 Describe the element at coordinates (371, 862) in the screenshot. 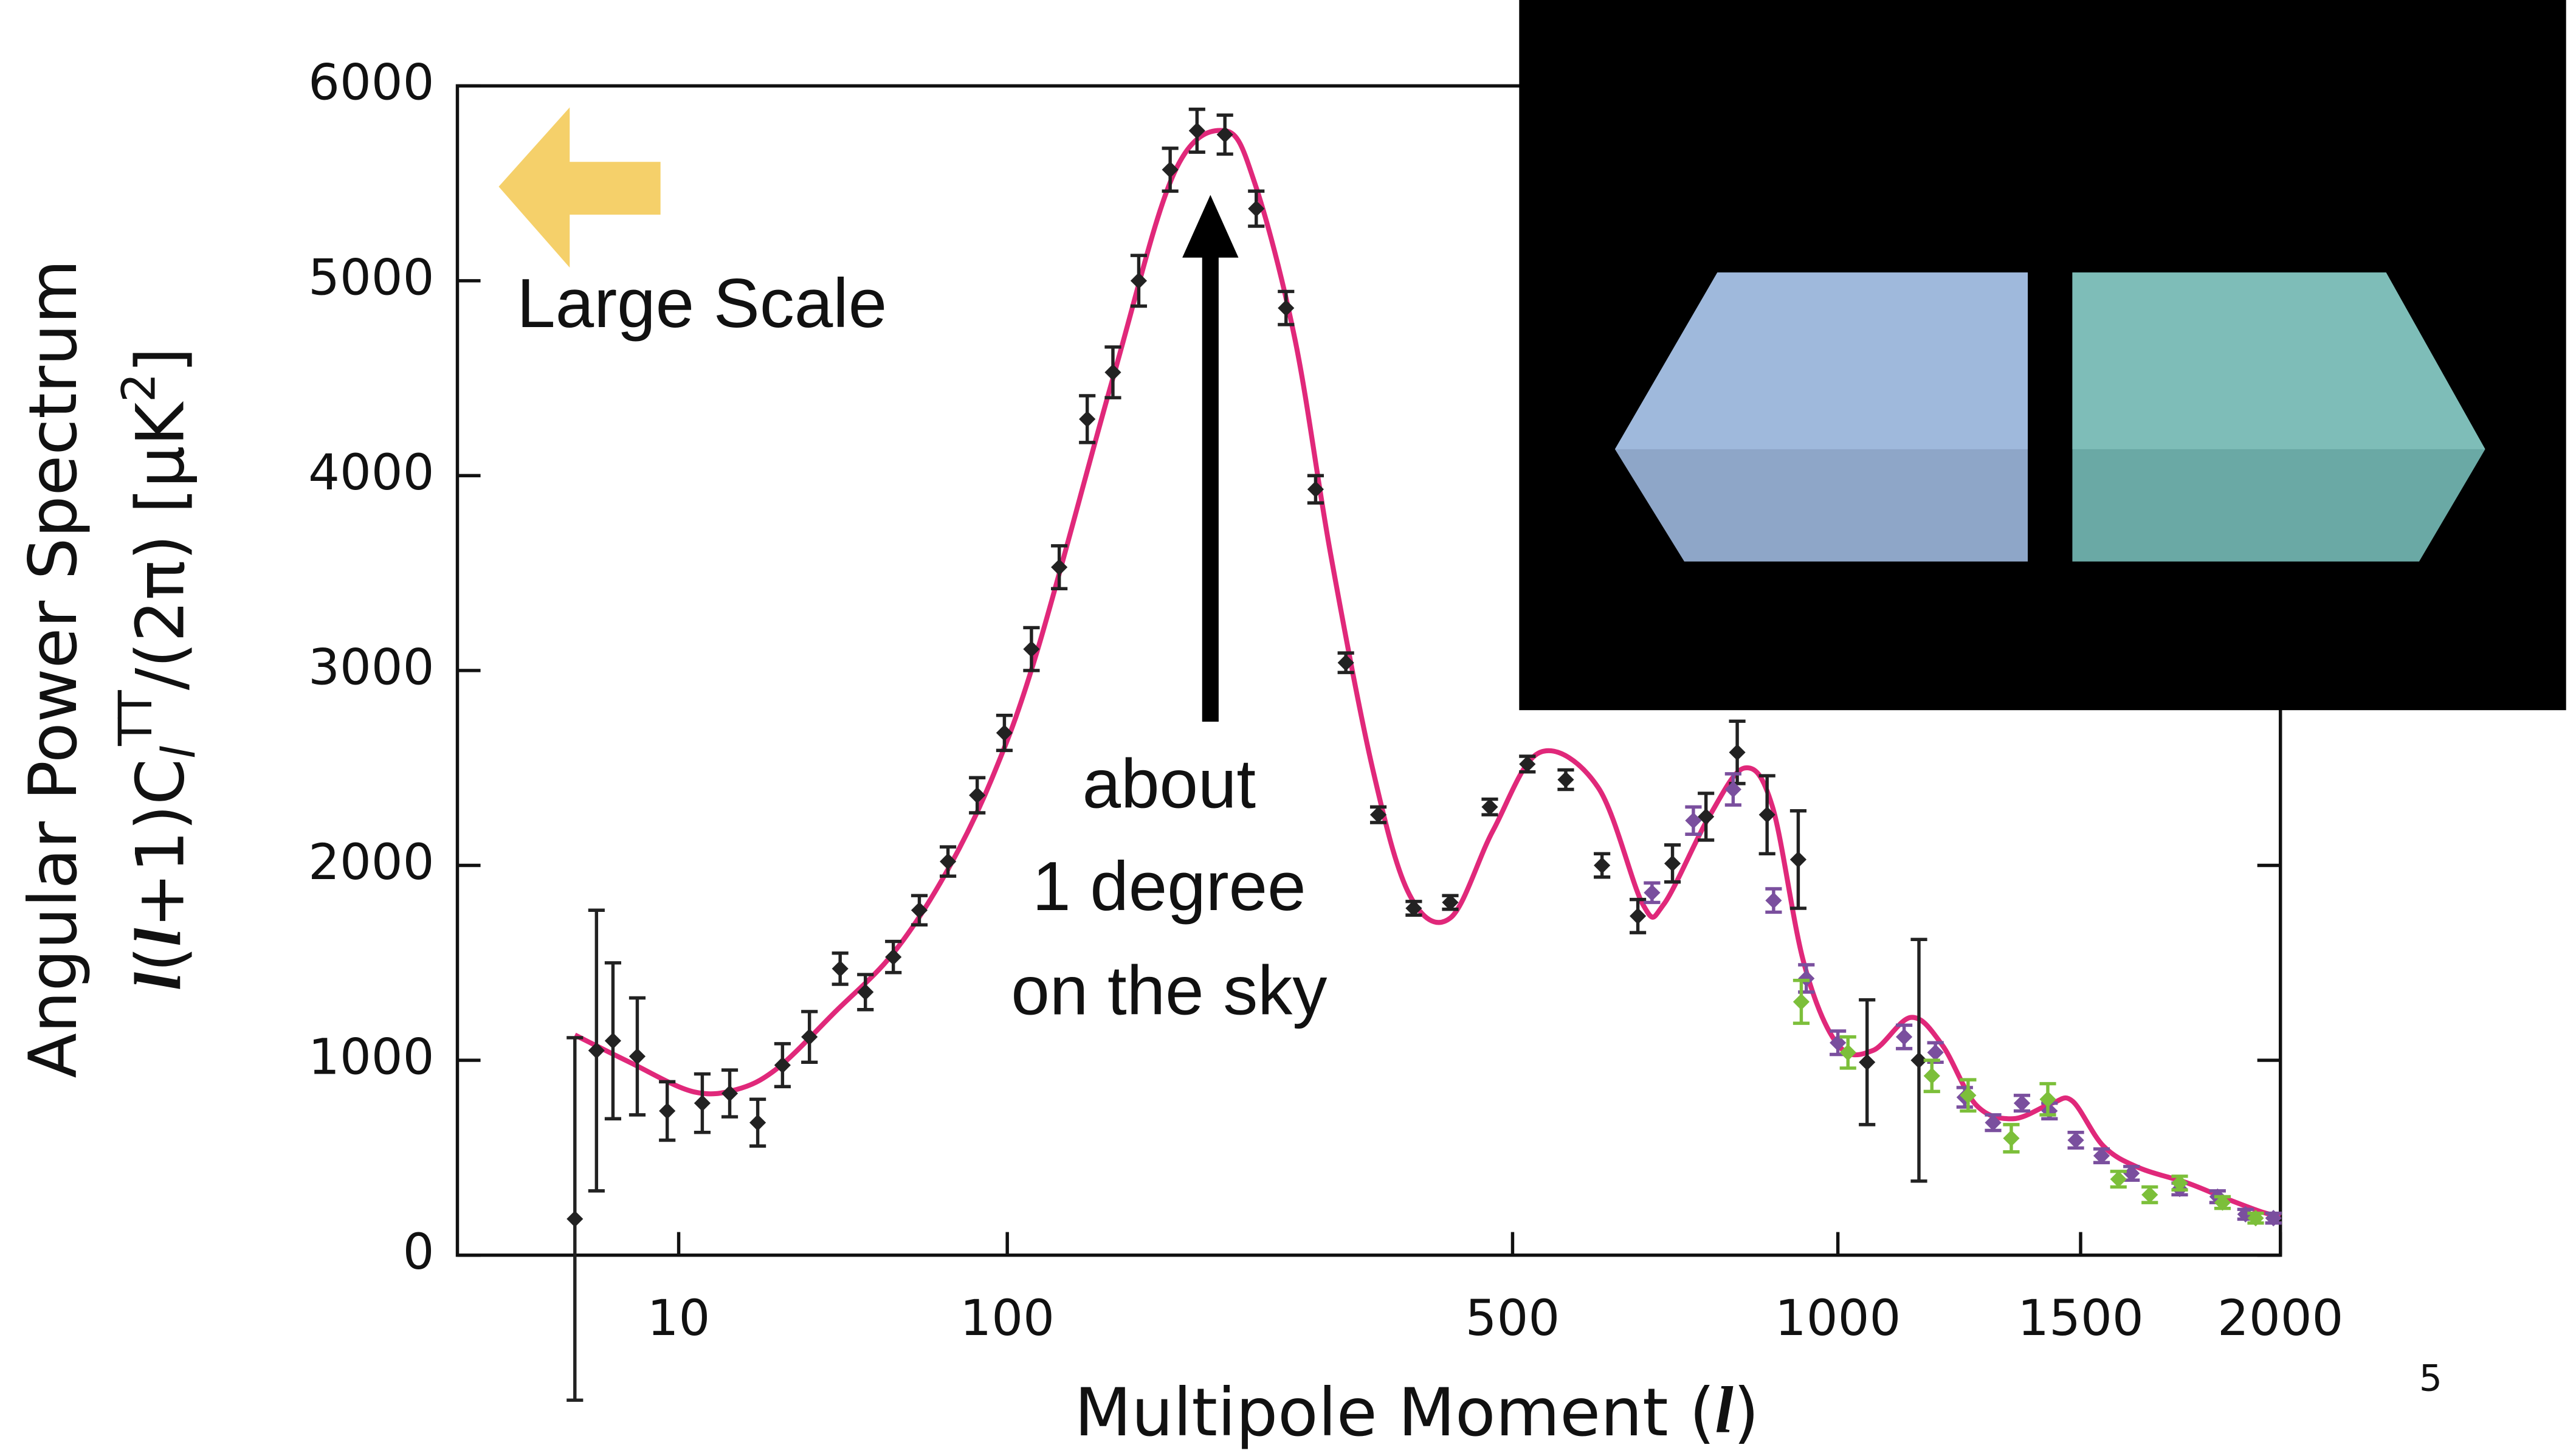

I see `y-tick-label: 2000` at that location.